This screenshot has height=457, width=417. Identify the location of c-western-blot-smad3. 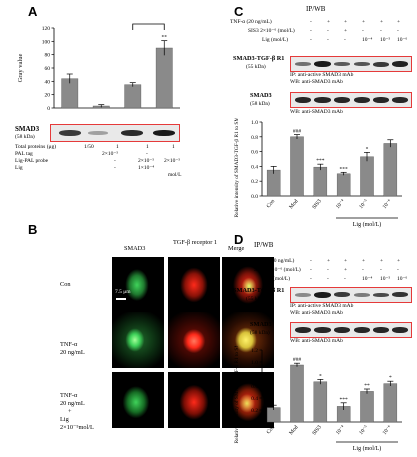
(351, 100).